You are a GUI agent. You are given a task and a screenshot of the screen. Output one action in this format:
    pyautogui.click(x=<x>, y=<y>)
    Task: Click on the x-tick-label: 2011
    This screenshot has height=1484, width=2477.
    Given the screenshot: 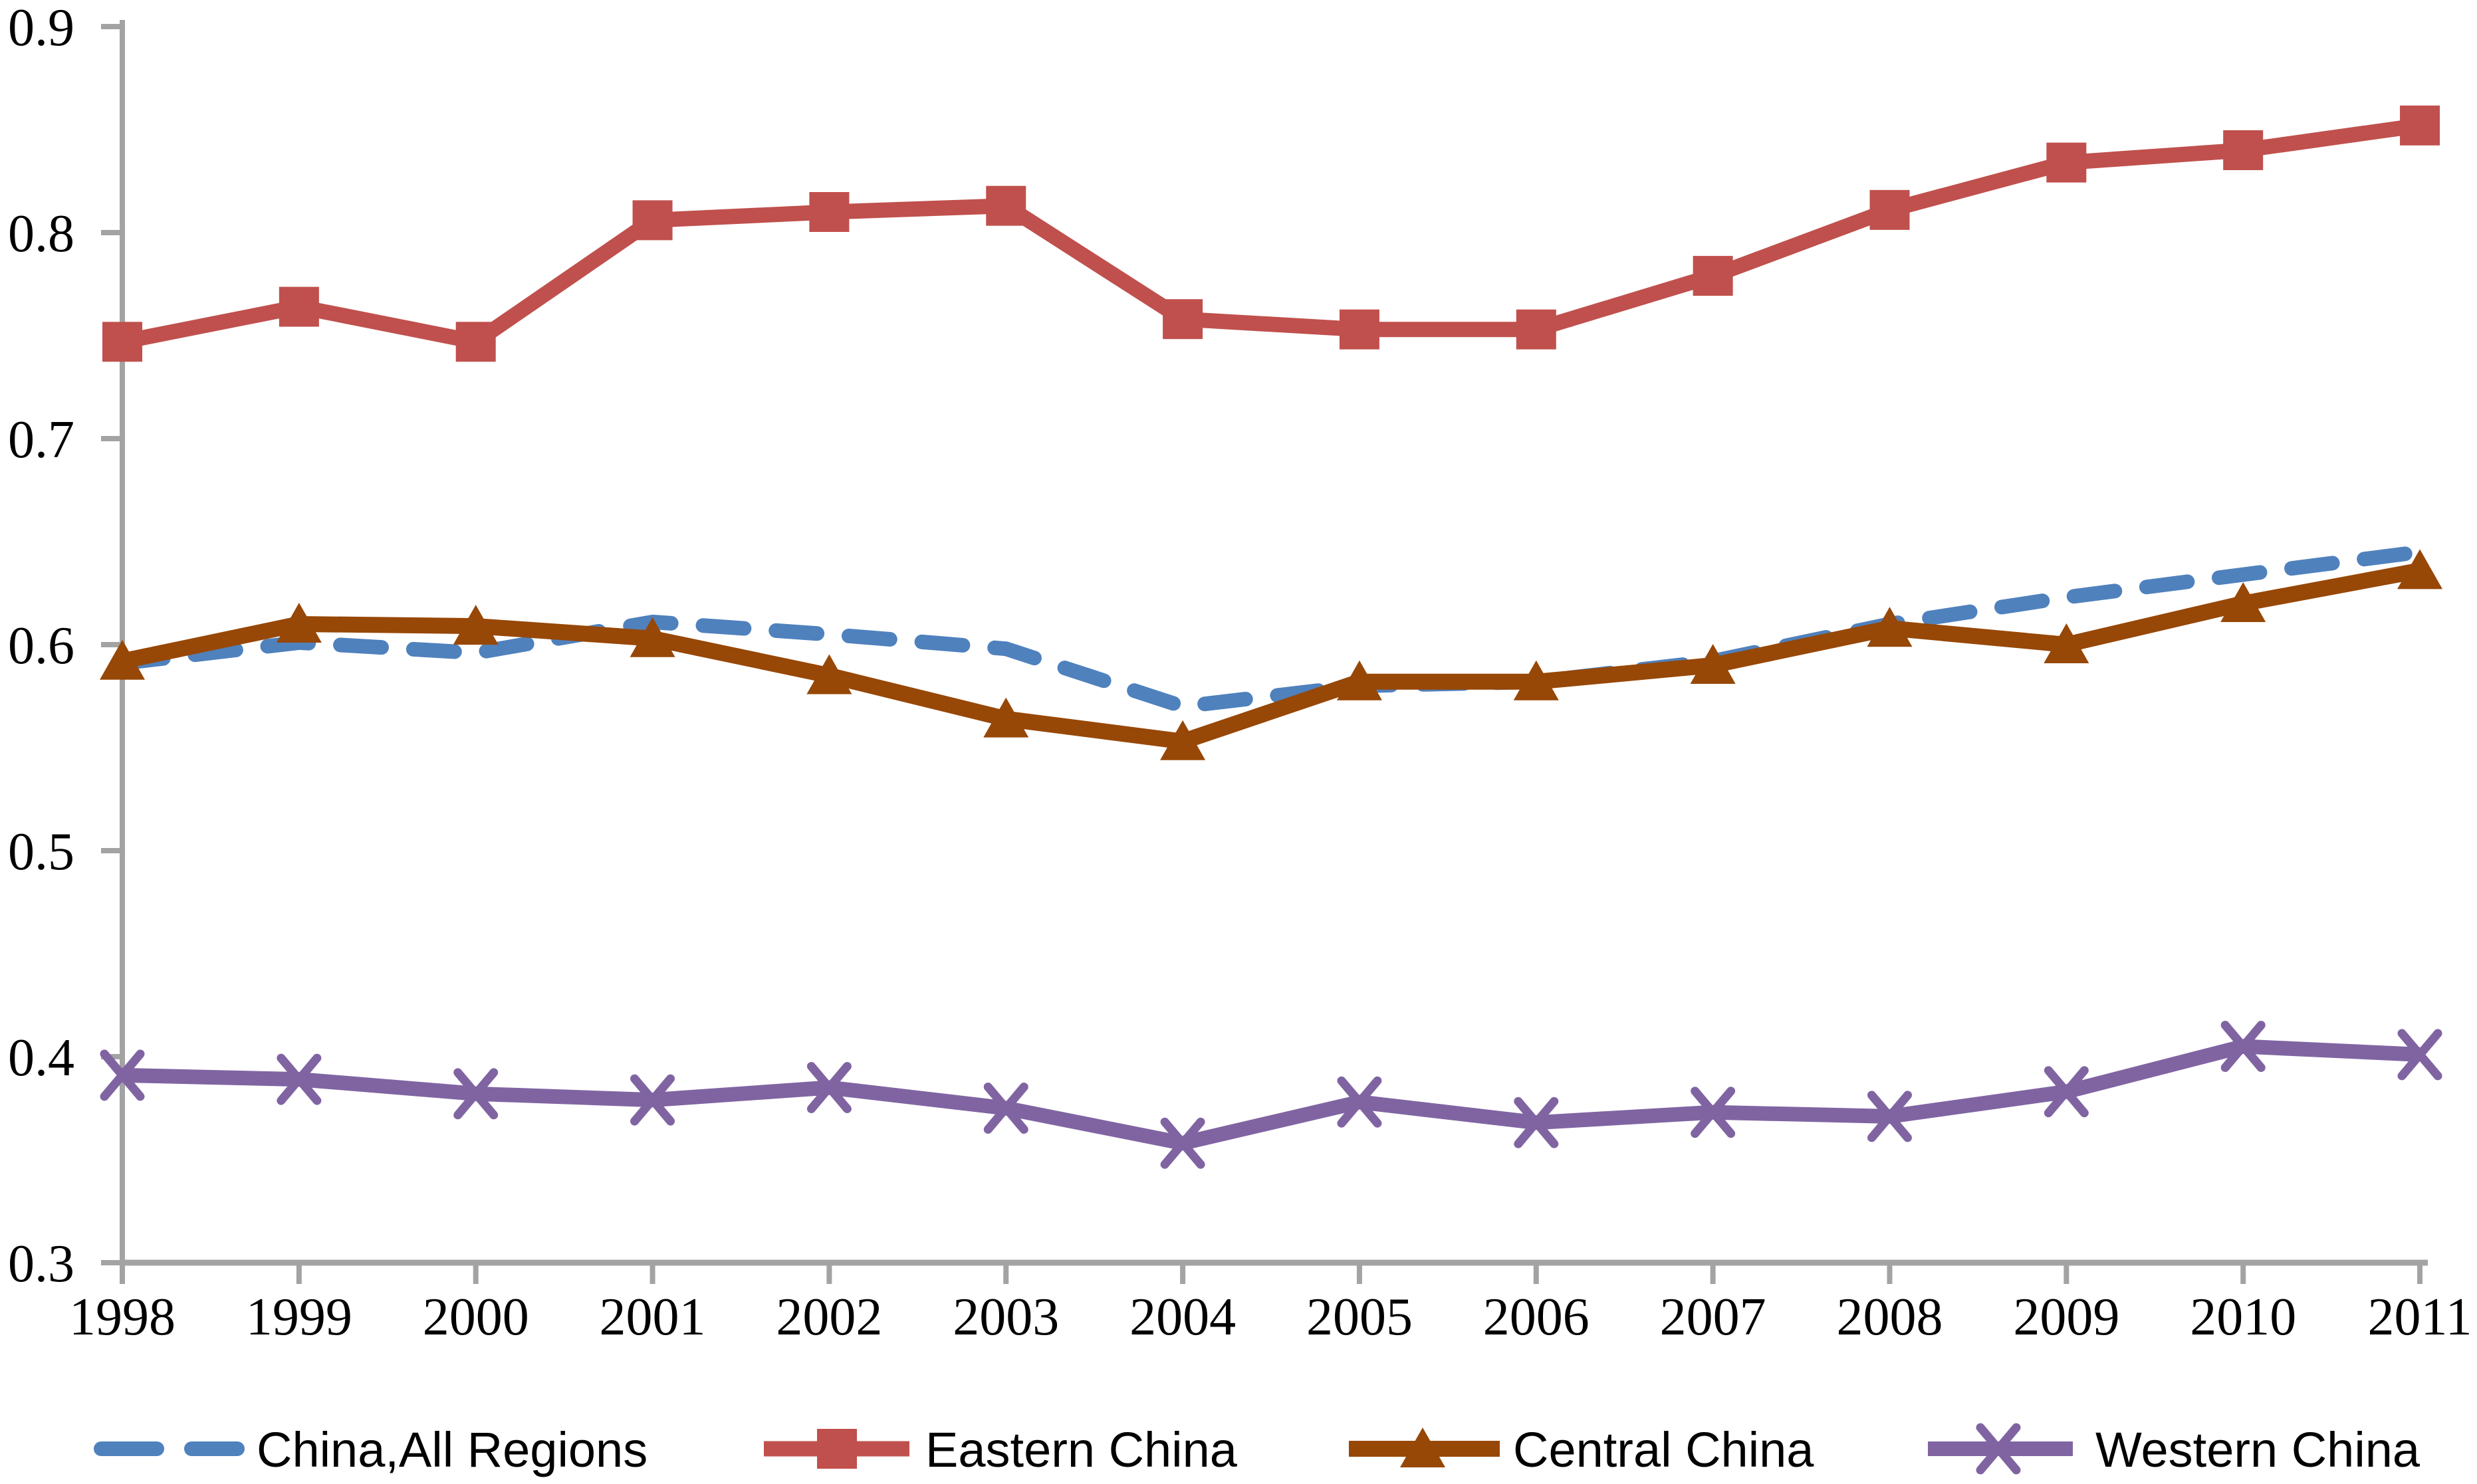 What is the action you would take?
    pyautogui.click(x=2420, y=1317)
    